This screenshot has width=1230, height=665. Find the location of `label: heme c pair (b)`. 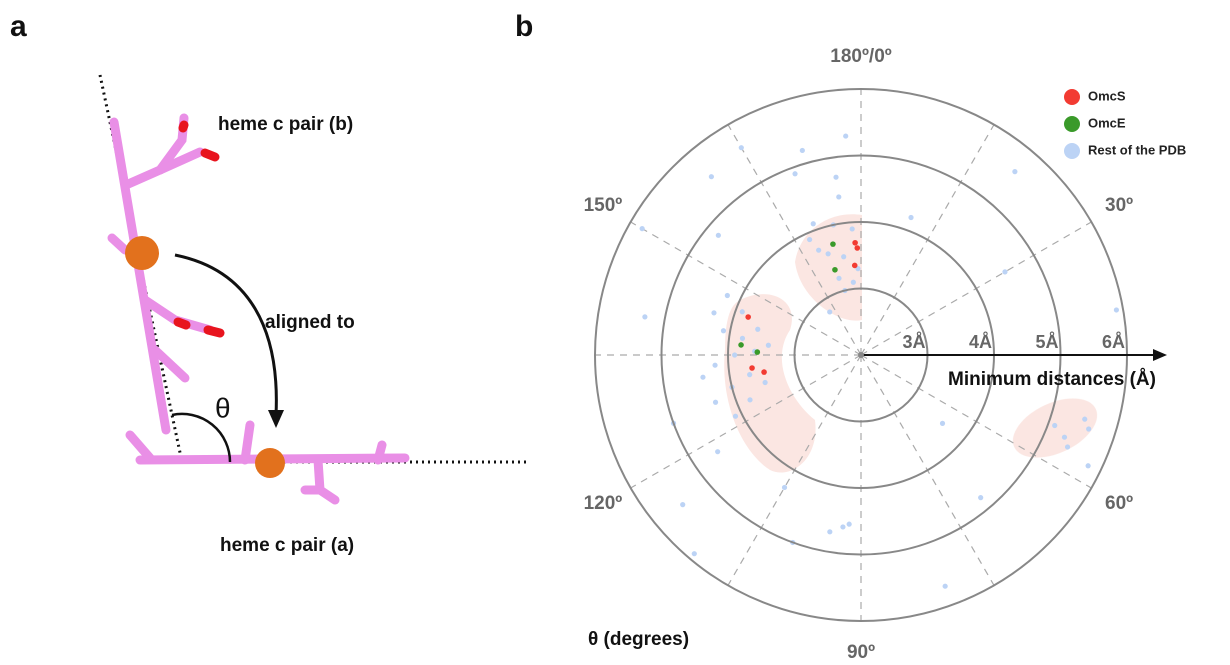

label: heme c pair (b) is located at coordinates (285, 124).